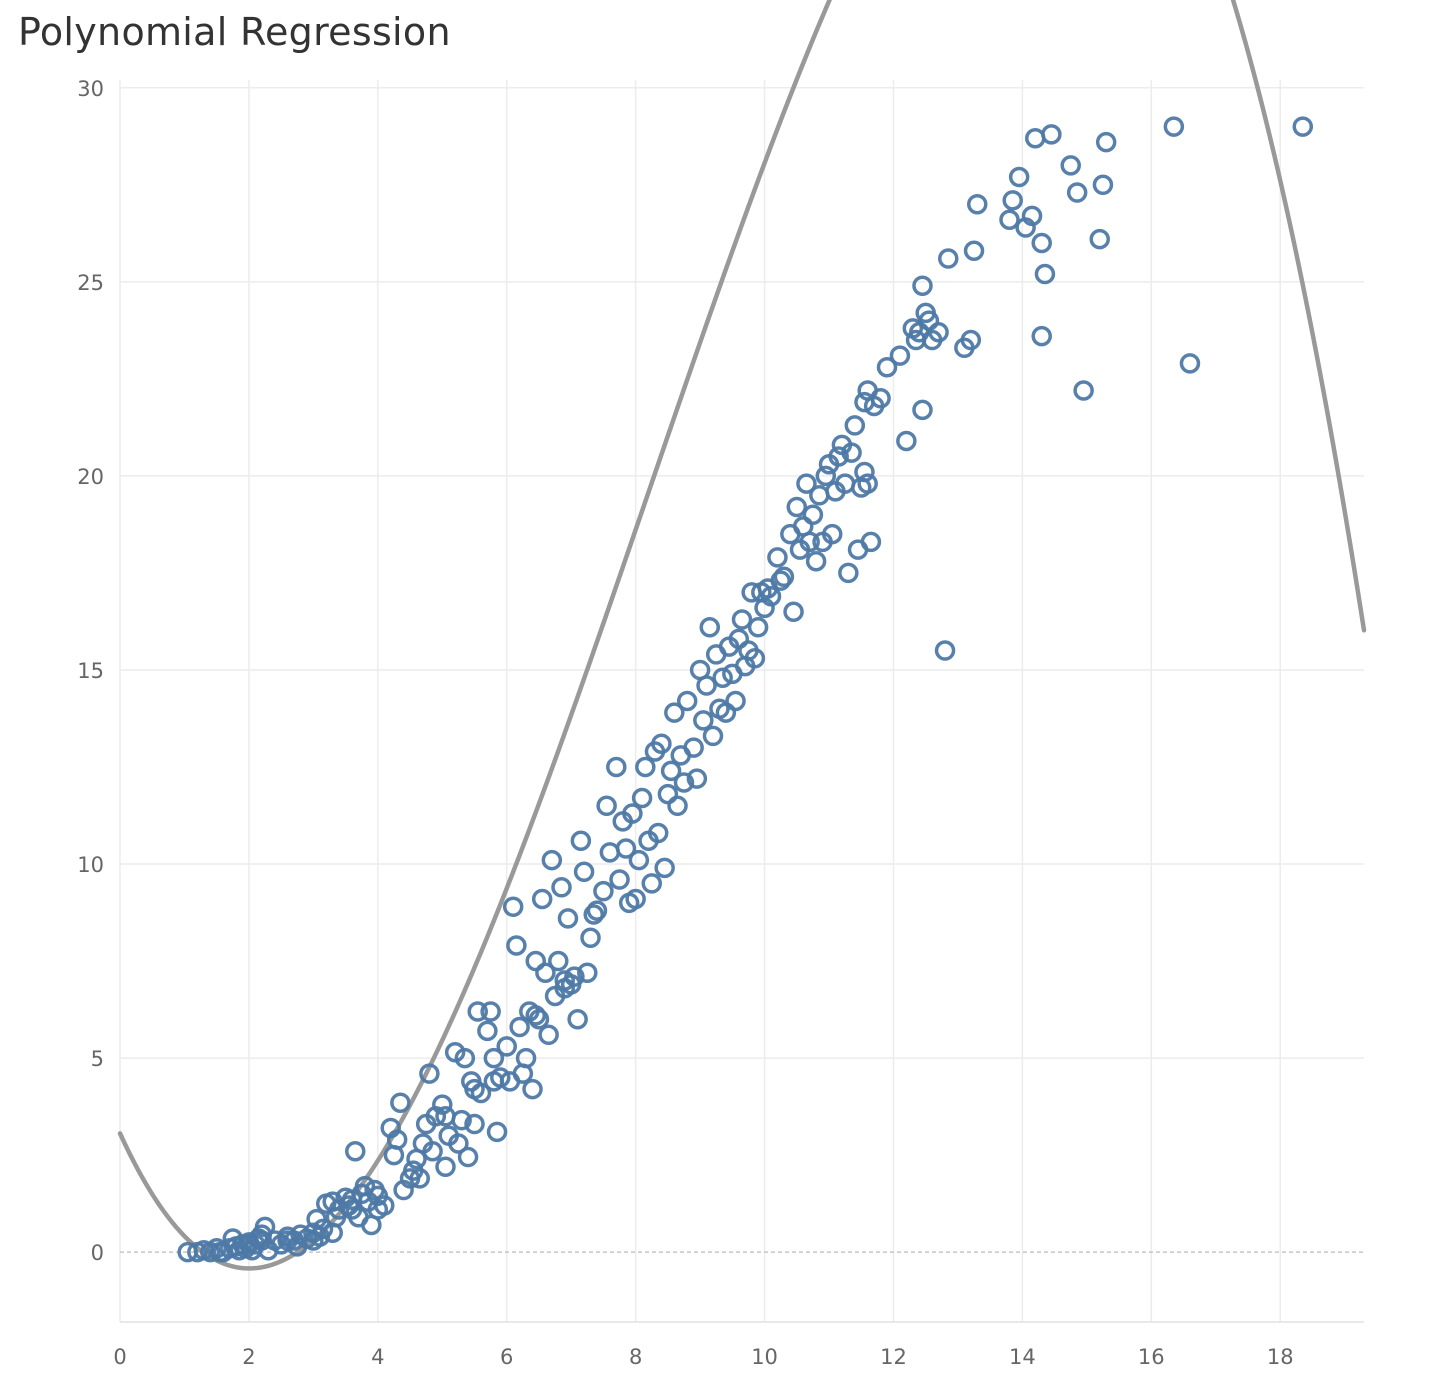 The width and height of the screenshot is (1440, 1378). Describe the element at coordinates (1280, 1357) in the screenshot. I see `x-tick-label: 18` at that location.